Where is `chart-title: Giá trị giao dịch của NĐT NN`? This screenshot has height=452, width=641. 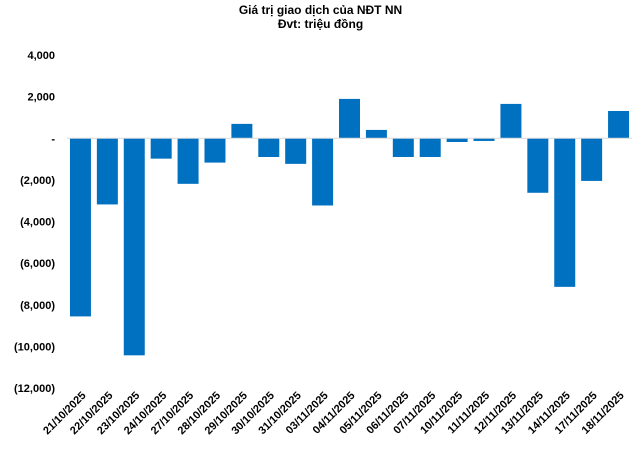 chart-title: Giá trị giao dịch của NĐT NN is located at coordinates (320, 10).